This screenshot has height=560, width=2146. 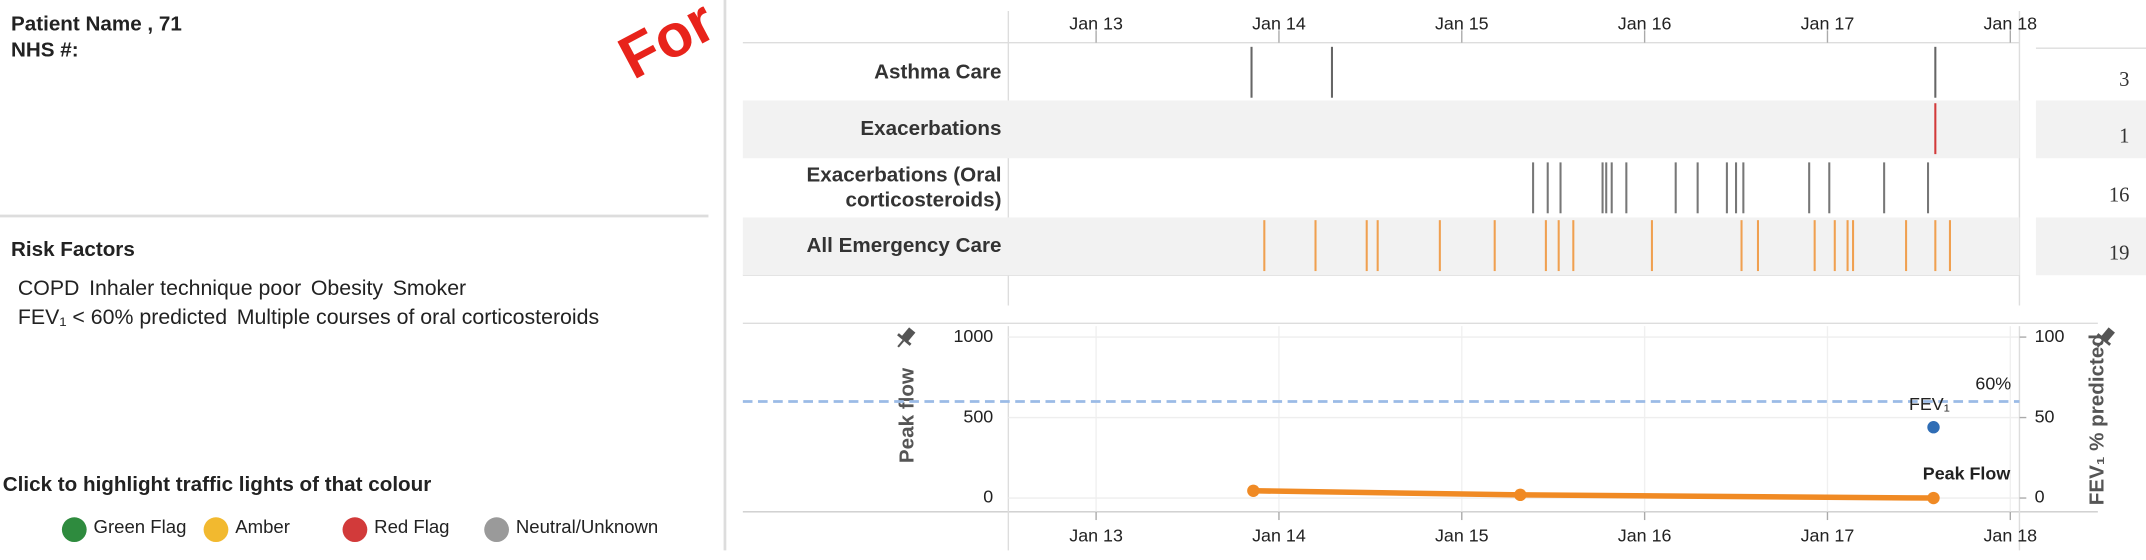 I want to click on row-count: 1, so click(x=2124, y=136).